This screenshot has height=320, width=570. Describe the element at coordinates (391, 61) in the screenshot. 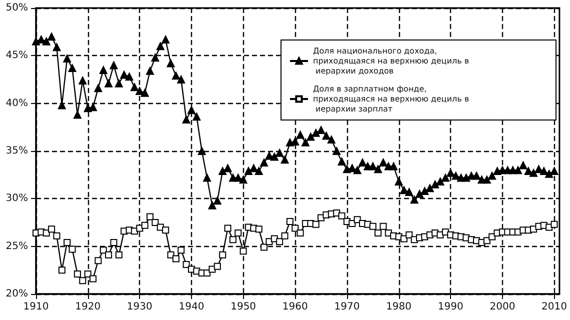

I see `legend-label: Доля национального дохода, приходящаяся на верхнюю дециль в иерархии доходов` at that location.